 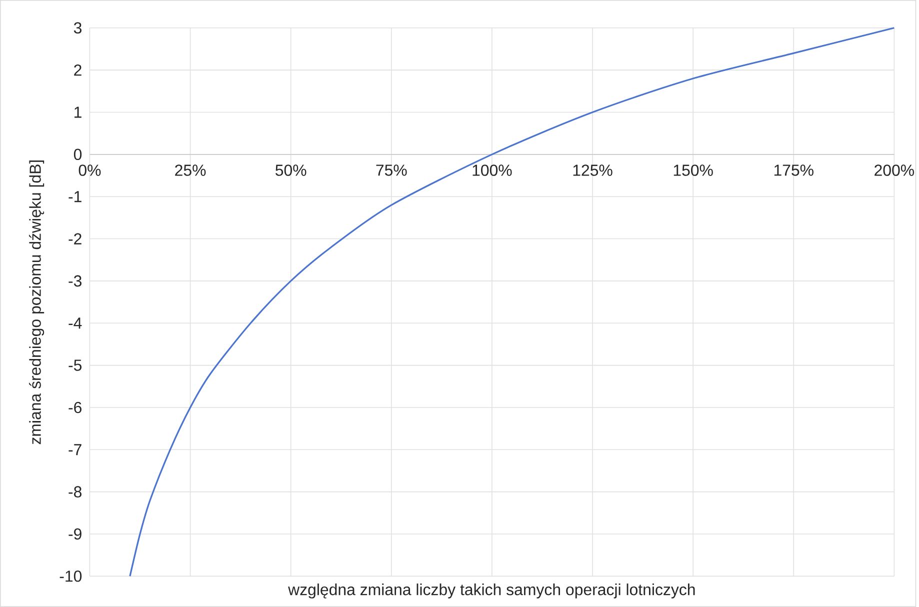 I want to click on y-tick-label: 3, so click(x=78, y=28).